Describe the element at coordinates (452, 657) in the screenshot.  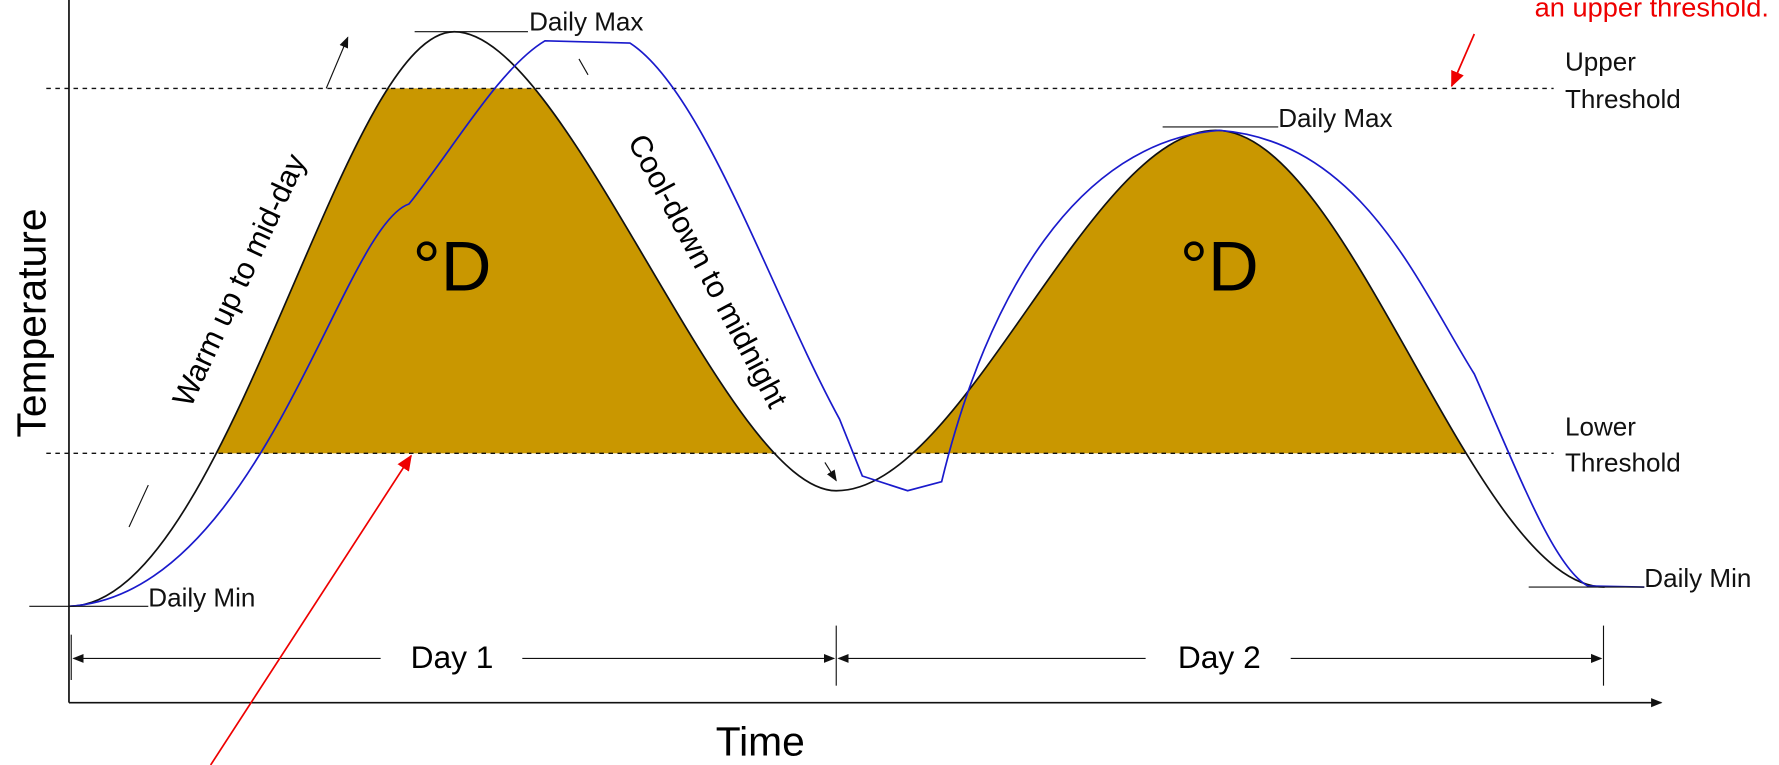
I see `day-label: Day 1` at that location.